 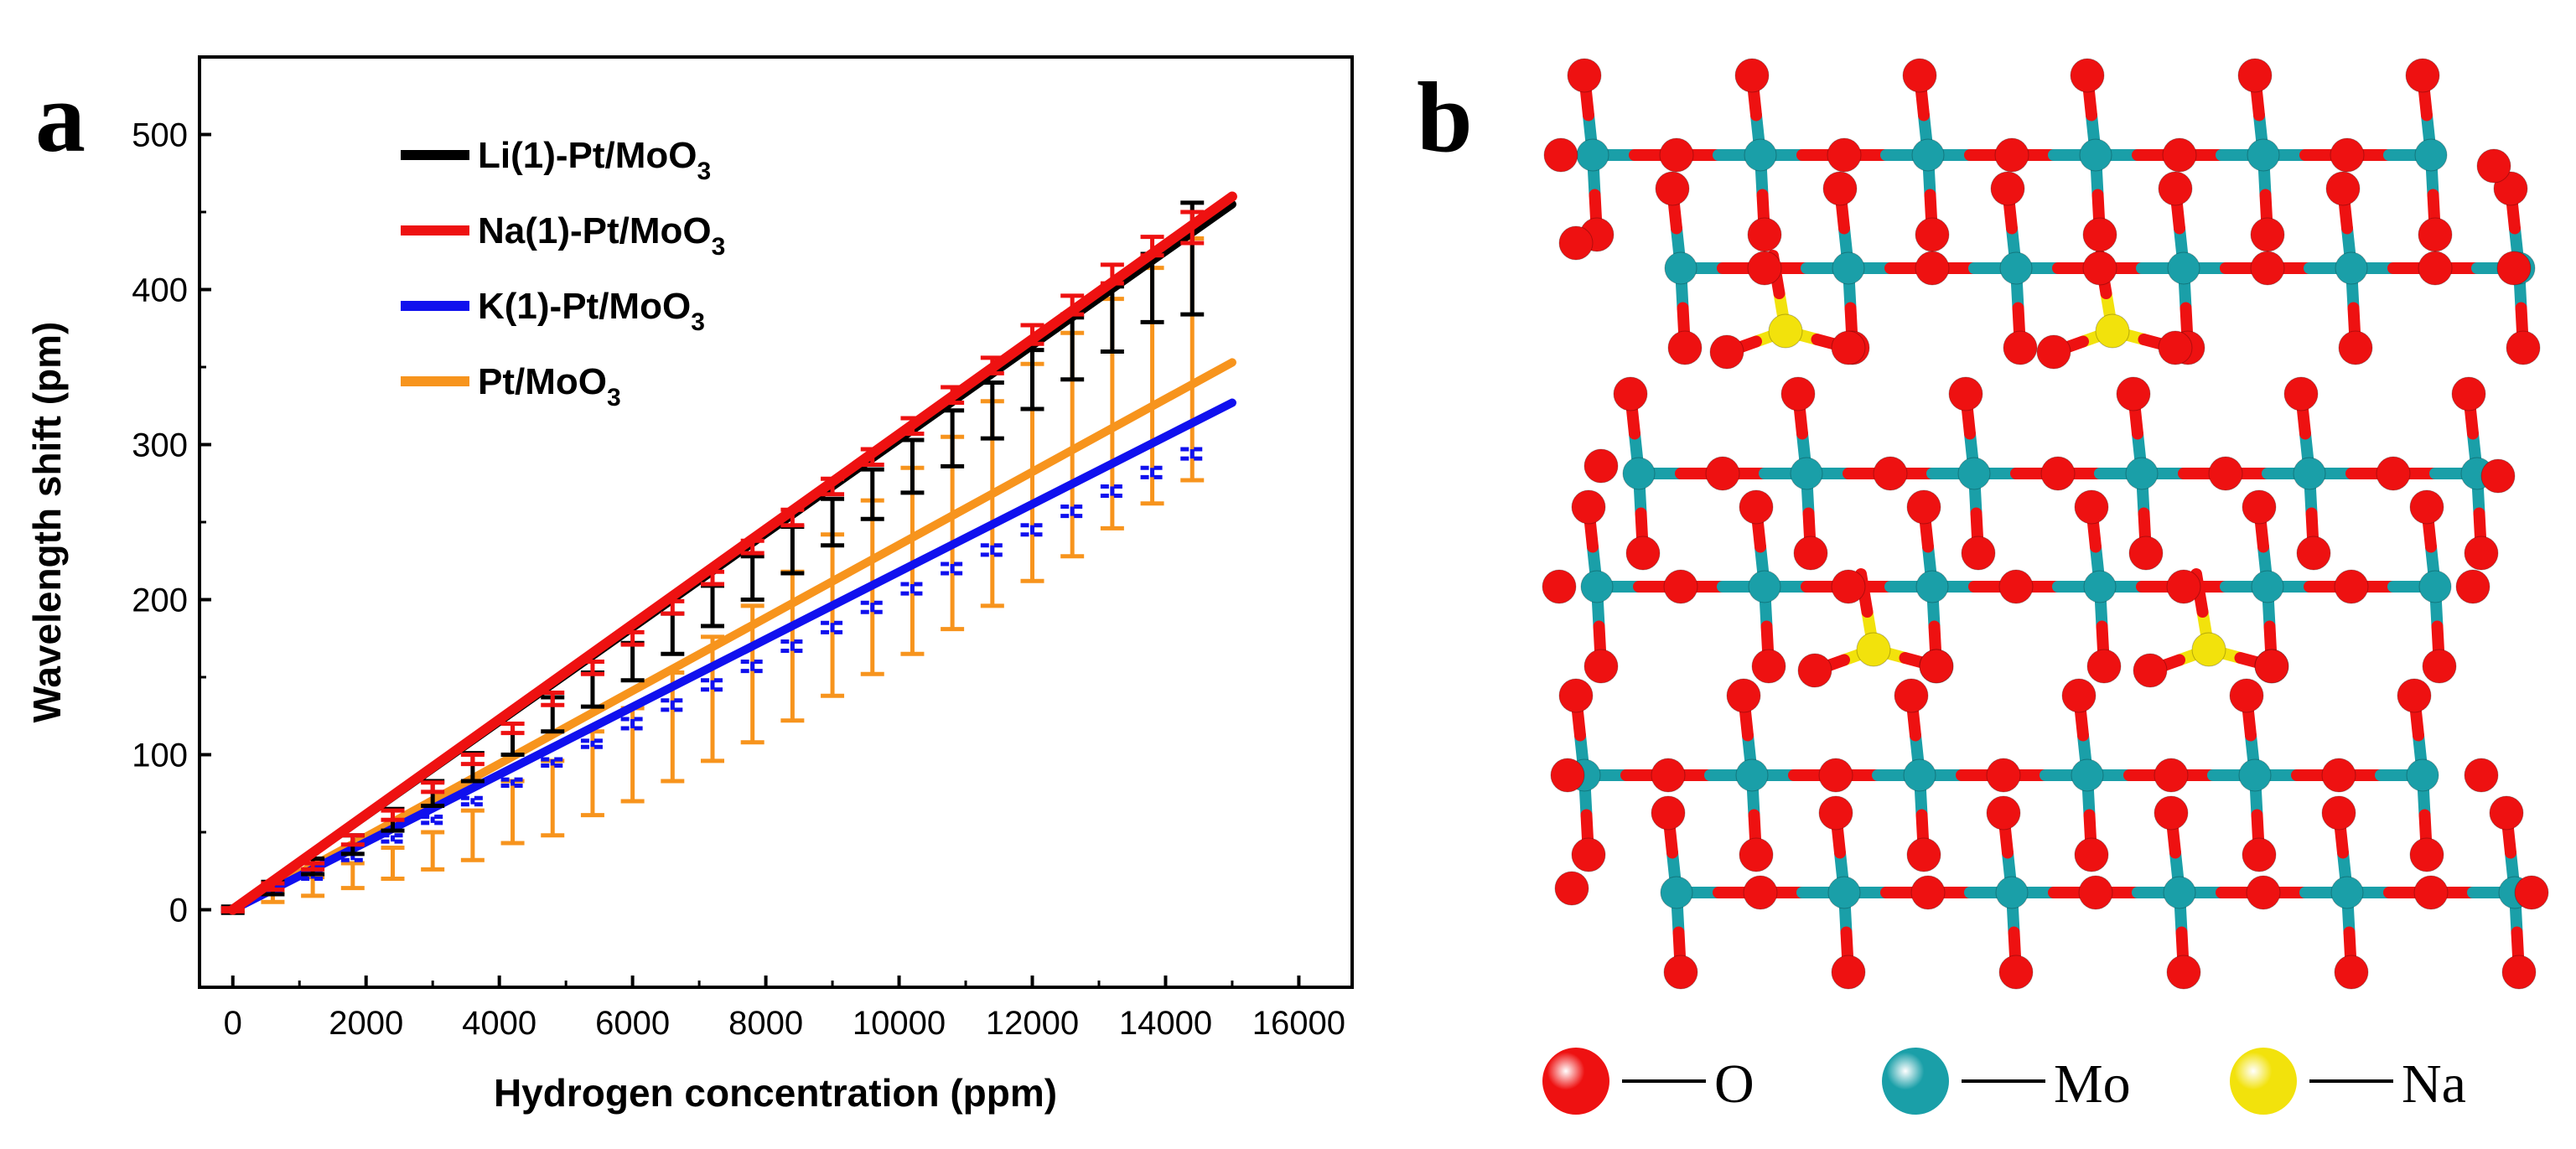 I want to click on y-tick-label: 200, so click(x=160, y=600).